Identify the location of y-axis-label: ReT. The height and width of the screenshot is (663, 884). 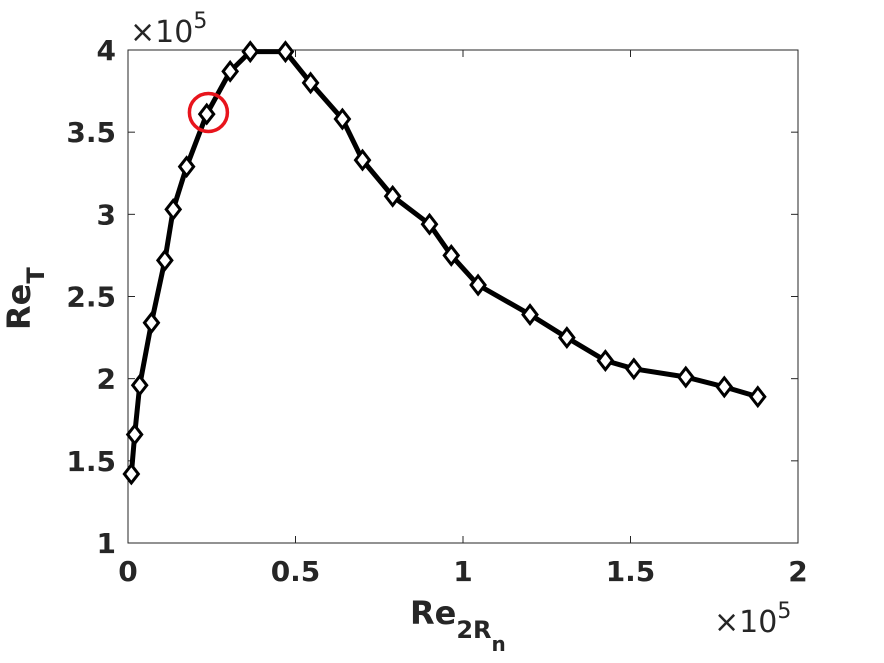
(25, 298).